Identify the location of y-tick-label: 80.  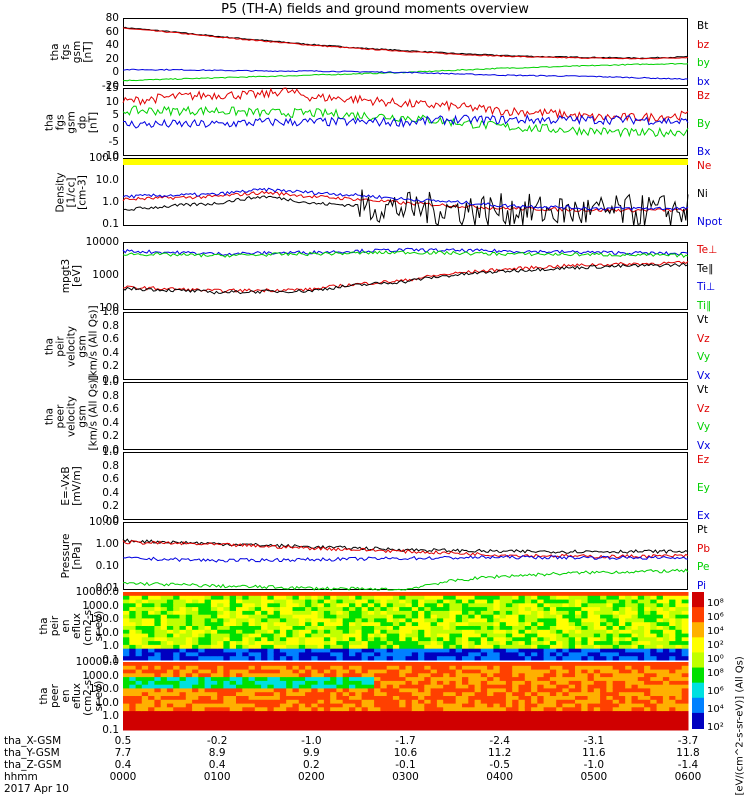
(112, 18).